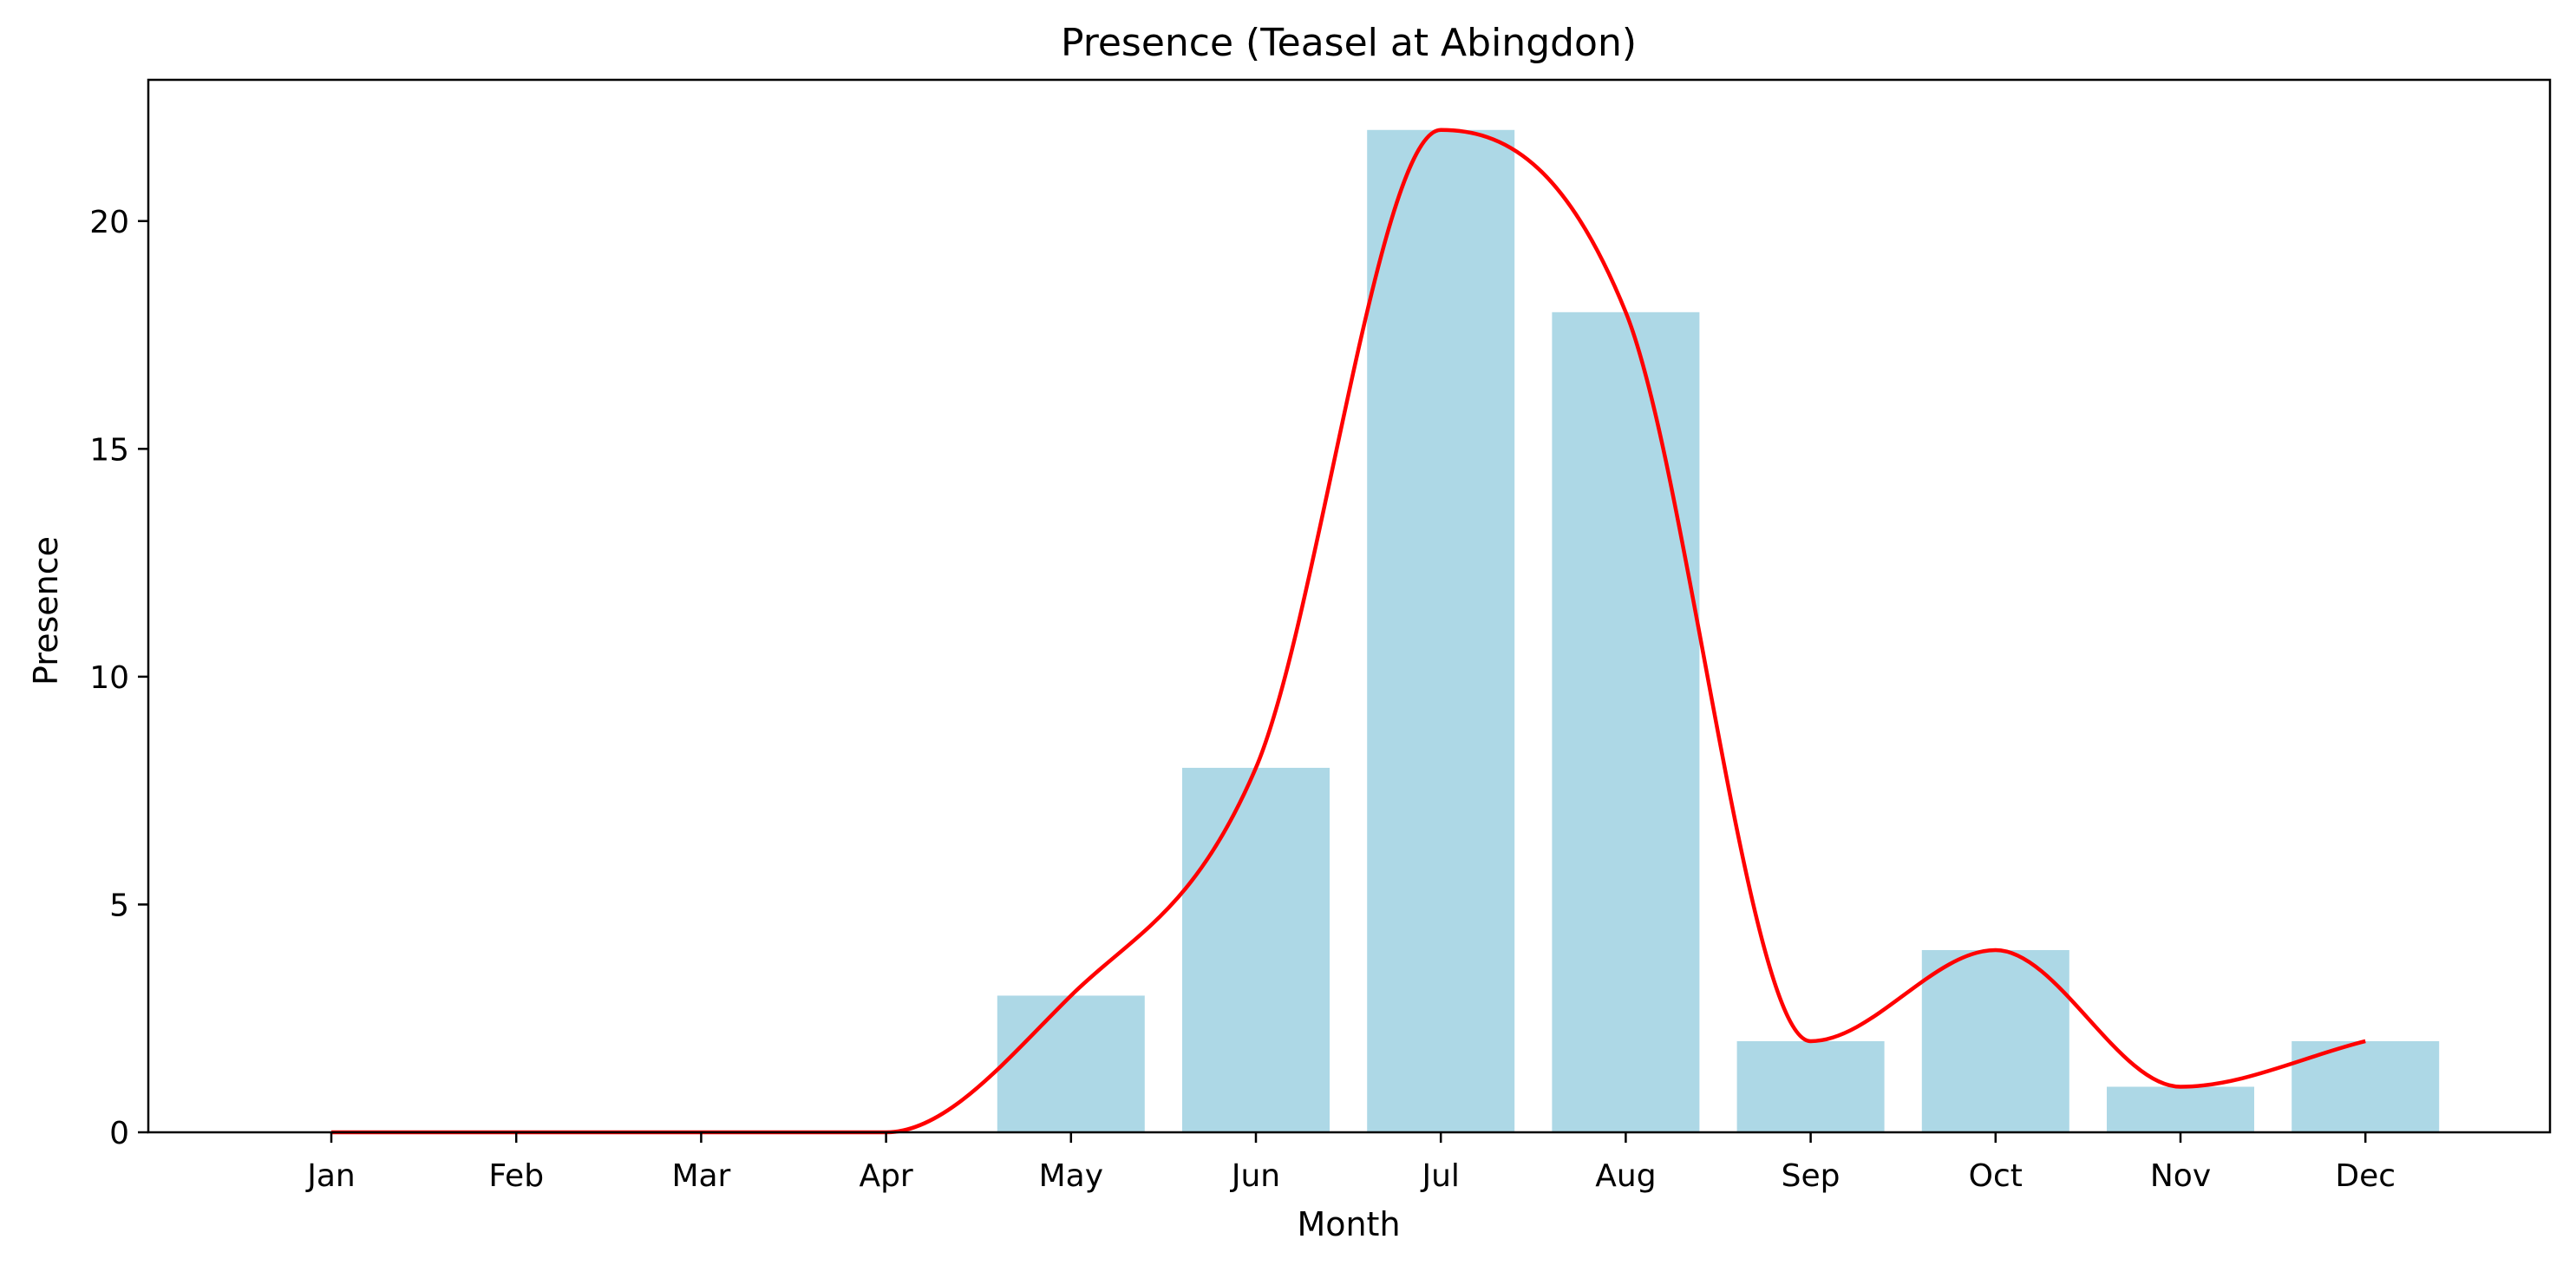 The width and height of the screenshot is (2576, 1272). I want to click on x-tick-label-sep: Sep, so click(1811, 1176).